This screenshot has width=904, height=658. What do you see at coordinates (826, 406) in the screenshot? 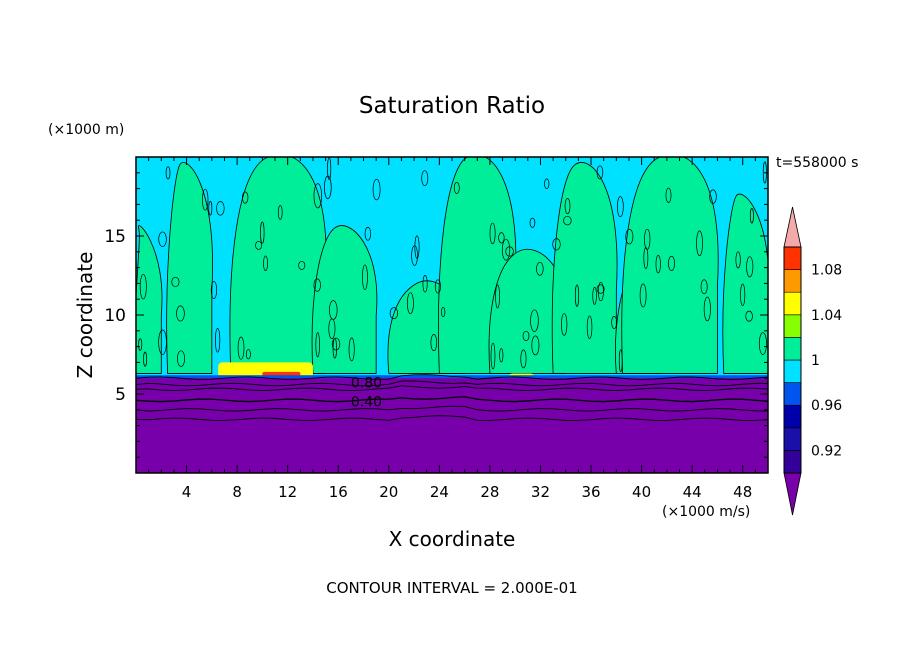
I see `colorbar-tick-label: 0.96` at bounding box center [826, 406].